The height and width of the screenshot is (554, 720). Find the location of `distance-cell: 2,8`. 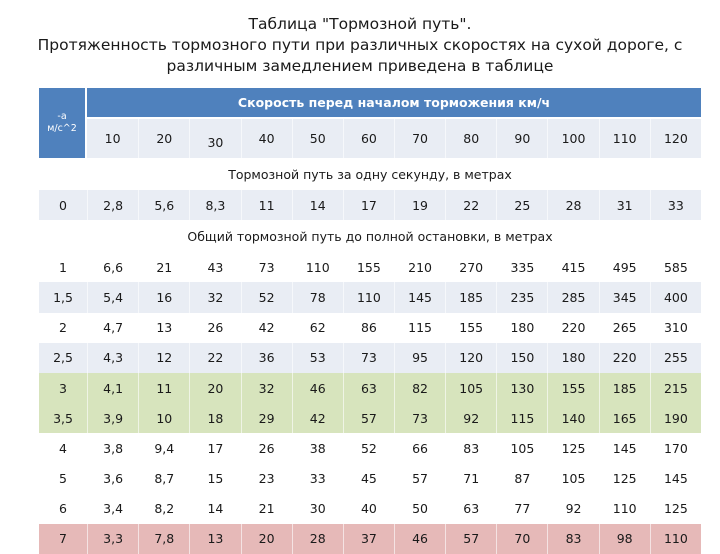

distance-cell: 2,8 is located at coordinates (113, 205).